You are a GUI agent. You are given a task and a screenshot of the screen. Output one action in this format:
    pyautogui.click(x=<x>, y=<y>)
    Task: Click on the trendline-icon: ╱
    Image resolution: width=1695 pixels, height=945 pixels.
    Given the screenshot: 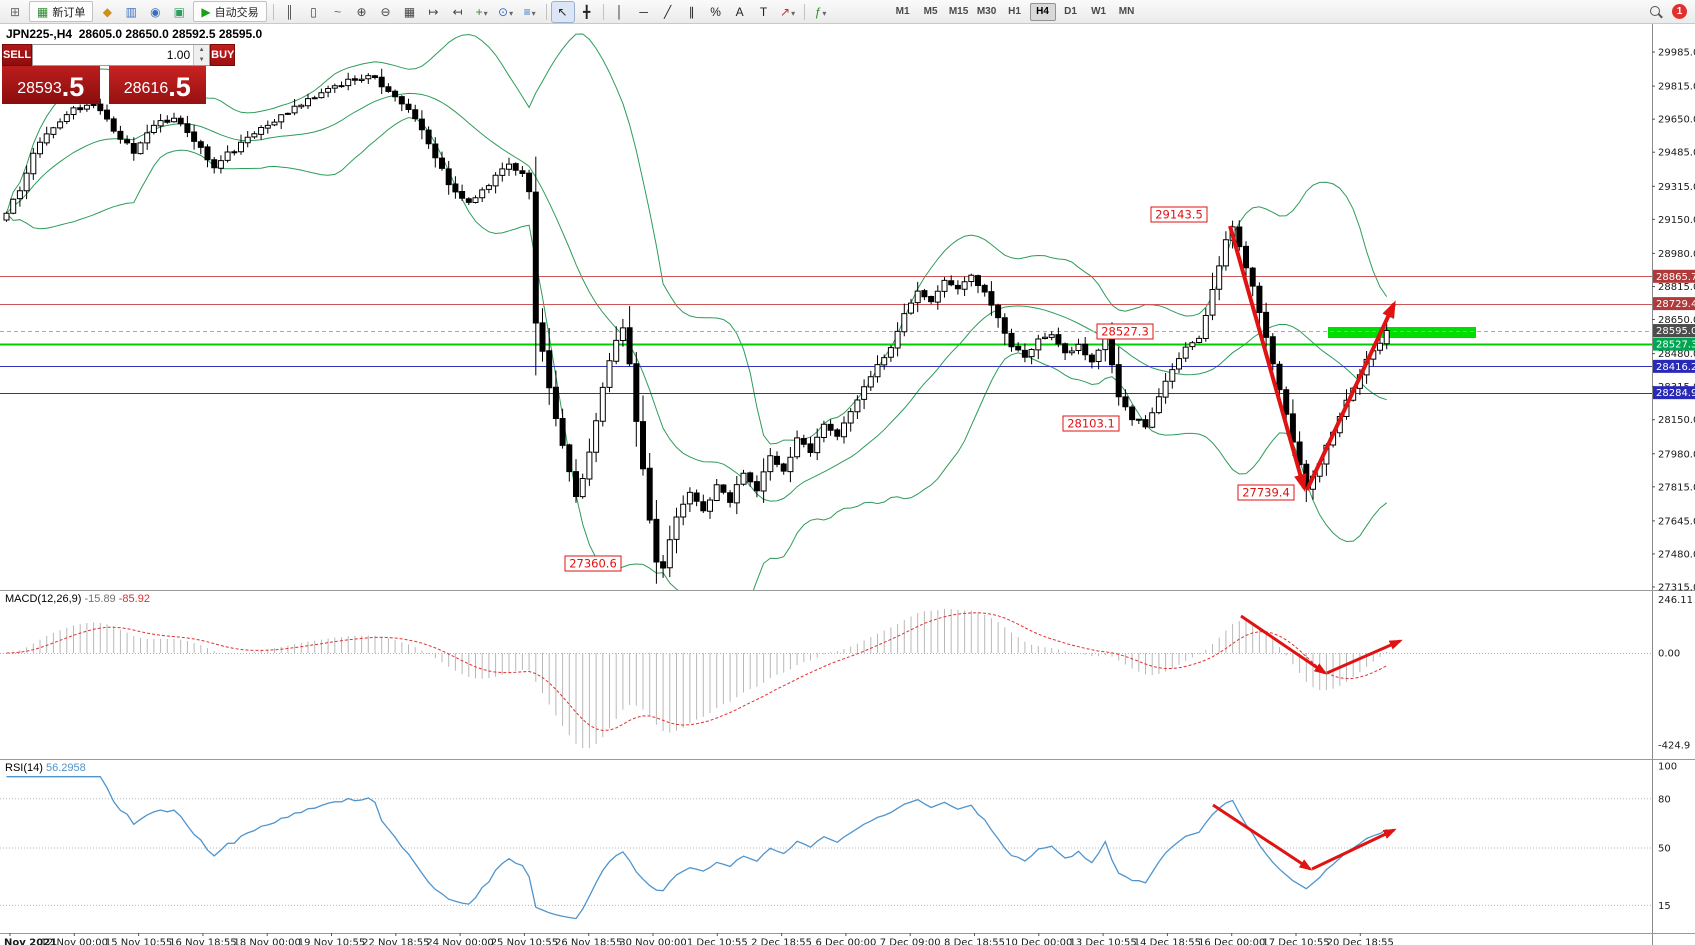 What is the action you would take?
    pyautogui.click(x=667, y=11)
    